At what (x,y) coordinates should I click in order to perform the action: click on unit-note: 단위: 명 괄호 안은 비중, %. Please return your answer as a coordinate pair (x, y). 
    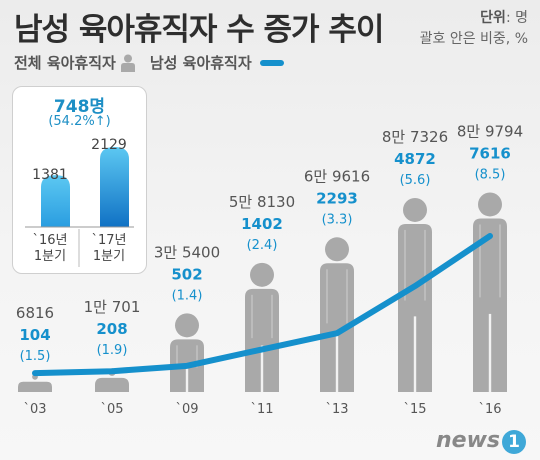
    Looking at the image, I should click on (474, 29).